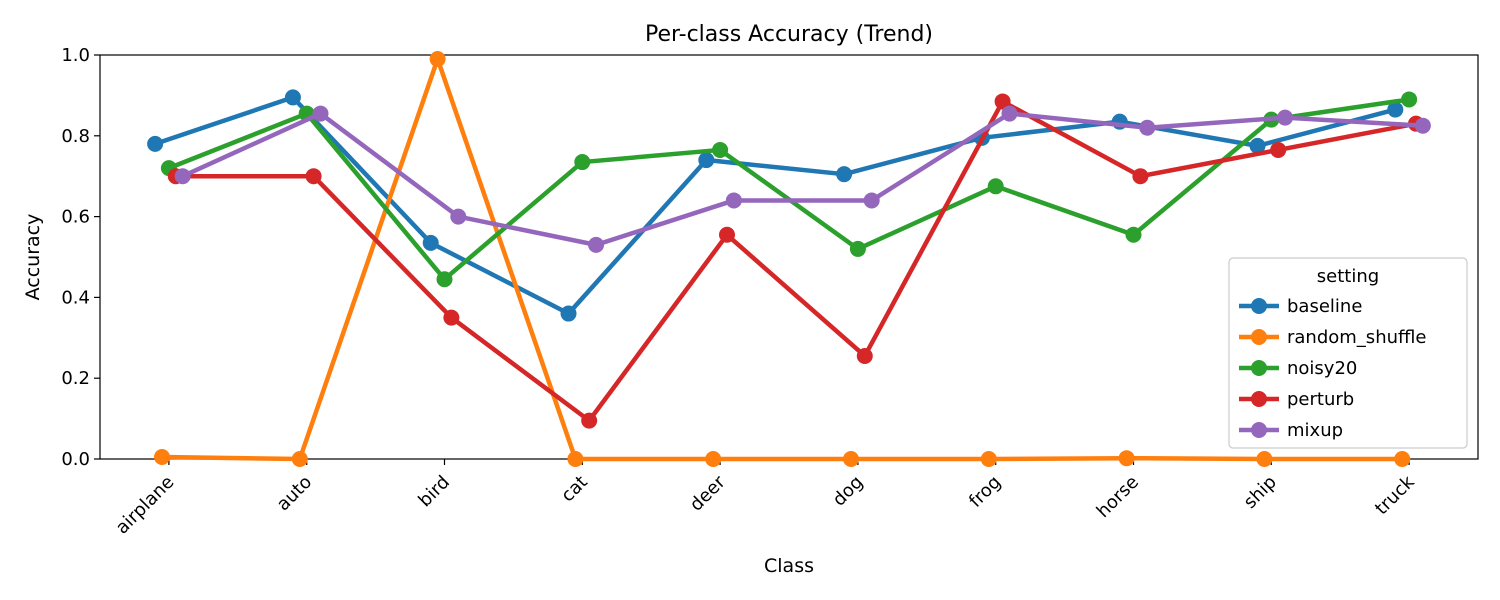  What do you see at coordinates (1356, 337) in the screenshot?
I see `legend-label: random_shuffle` at bounding box center [1356, 337].